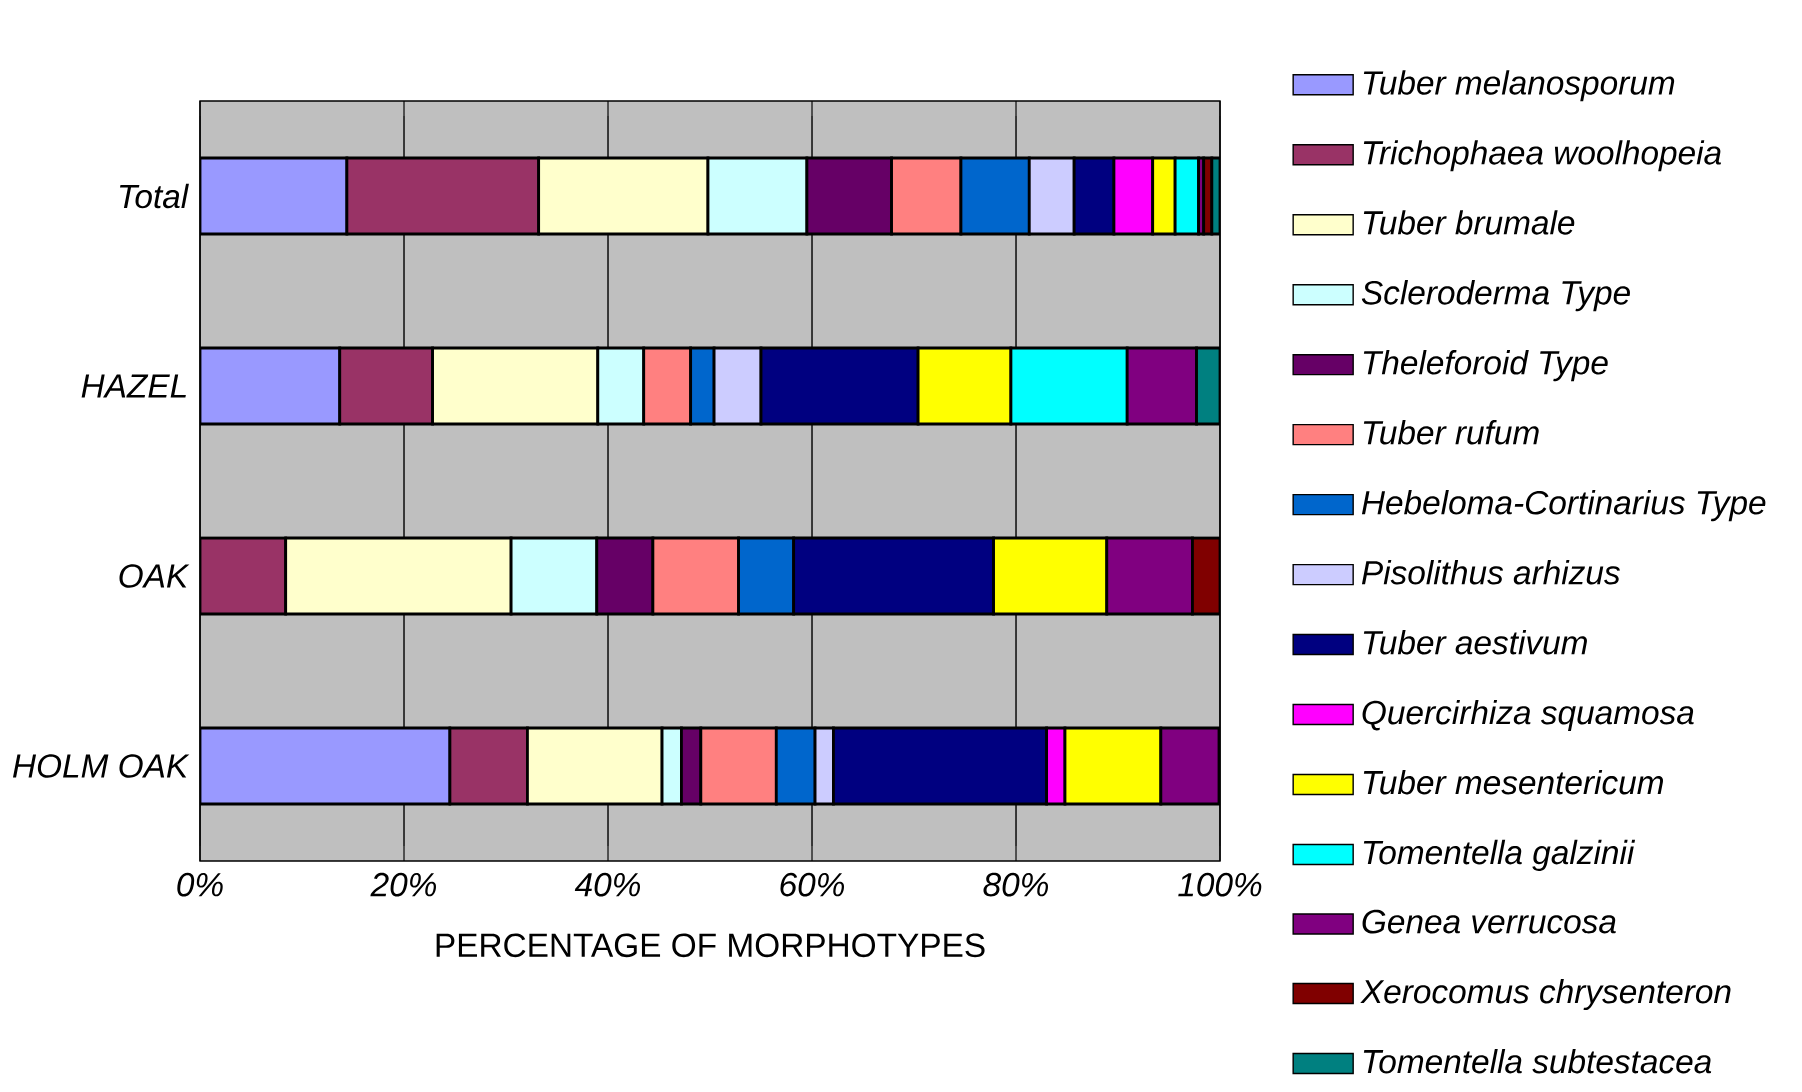 Image resolution: width=1802 pixels, height=1092 pixels. What do you see at coordinates (1537, 1061) in the screenshot?
I see `legend-label: Tomentella subtestacea` at bounding box center [1537, 1061].